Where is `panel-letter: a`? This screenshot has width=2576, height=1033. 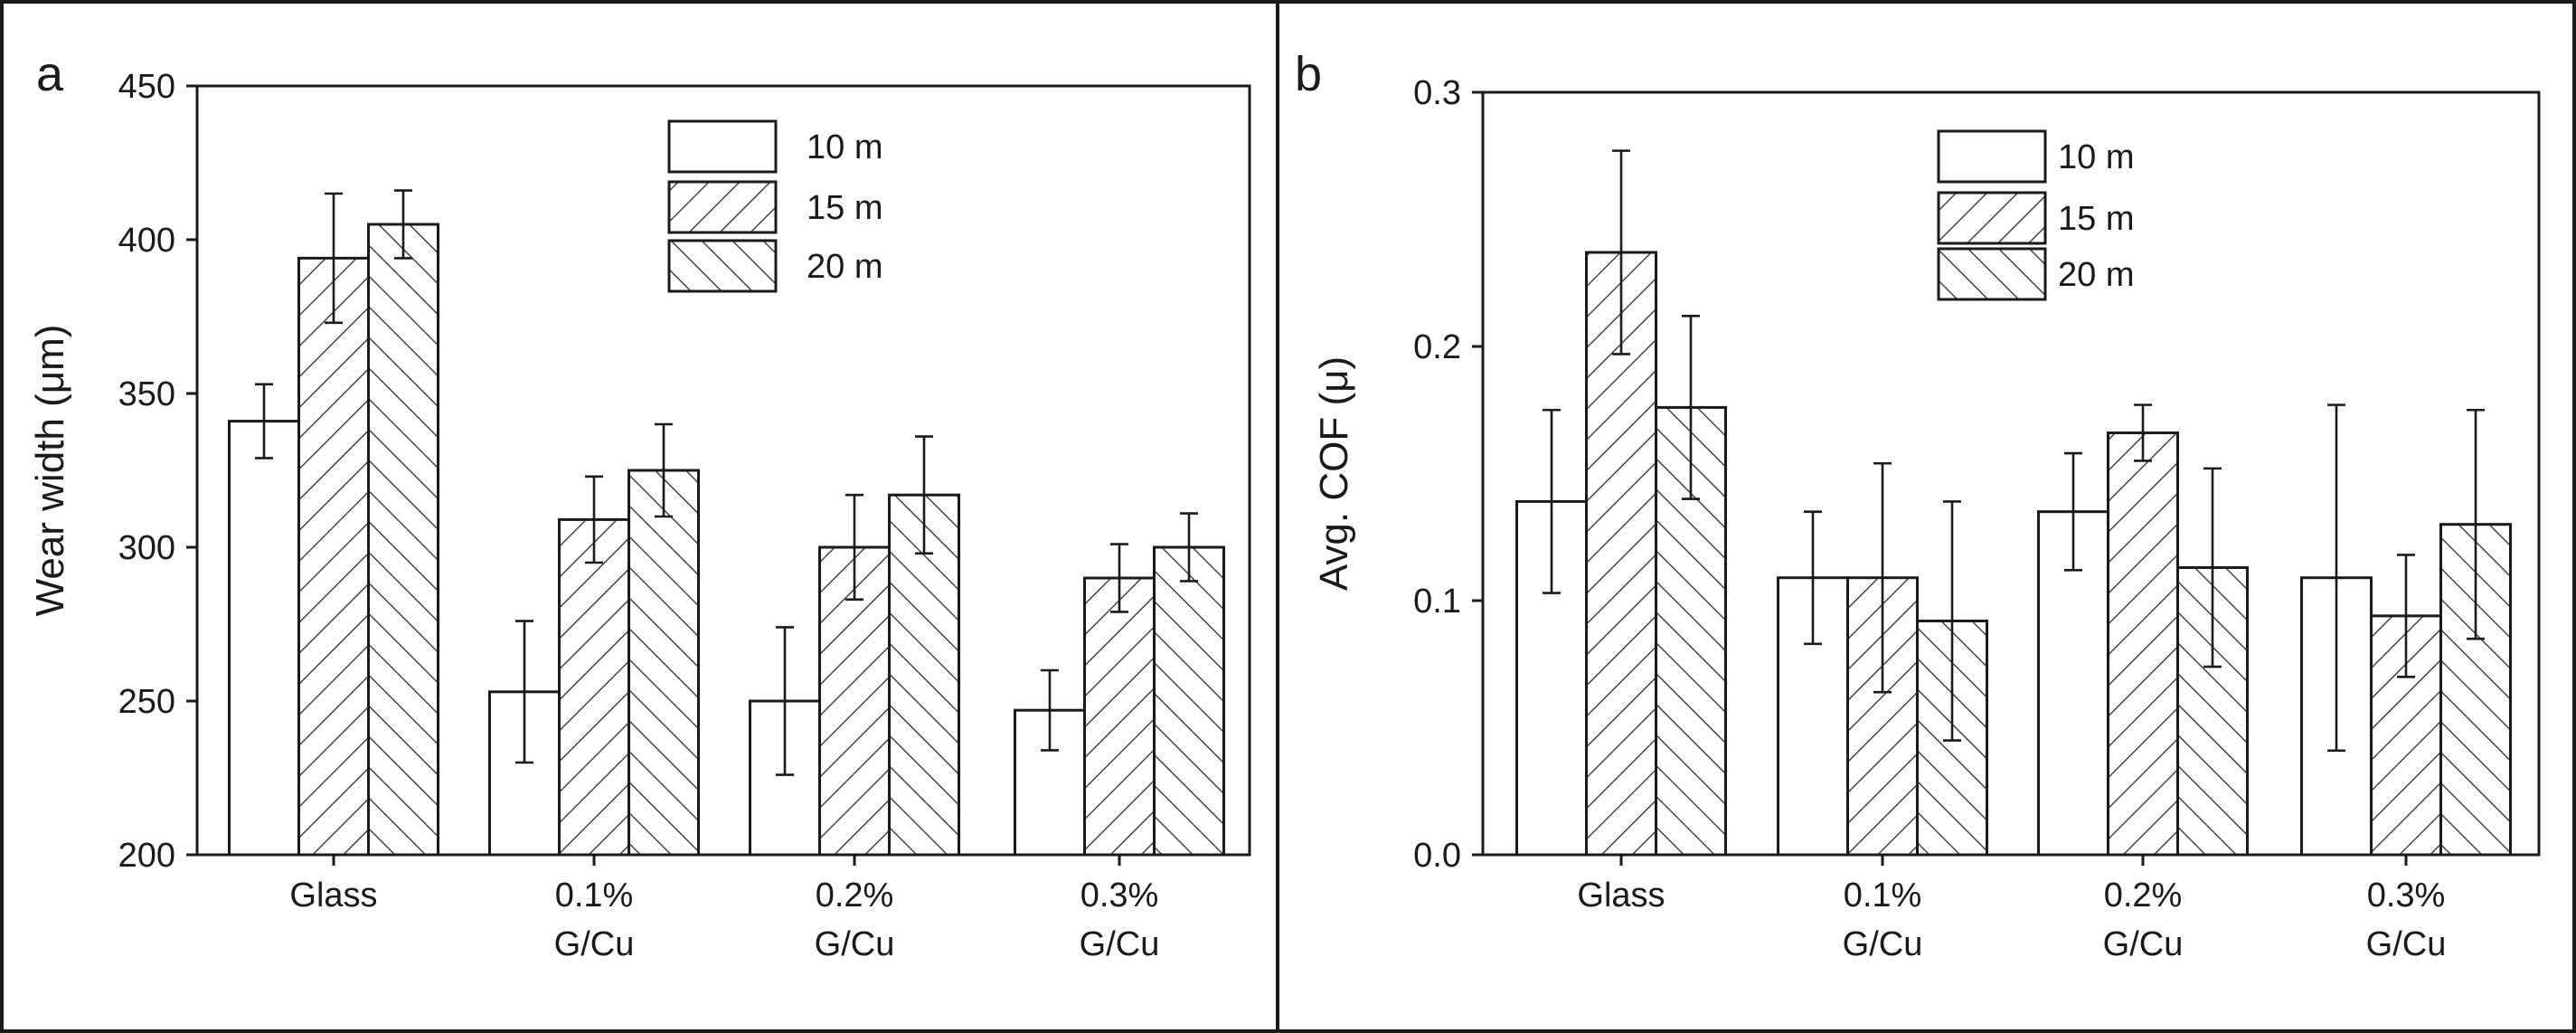
panel-letter: a is located at coordinates (50, 74).